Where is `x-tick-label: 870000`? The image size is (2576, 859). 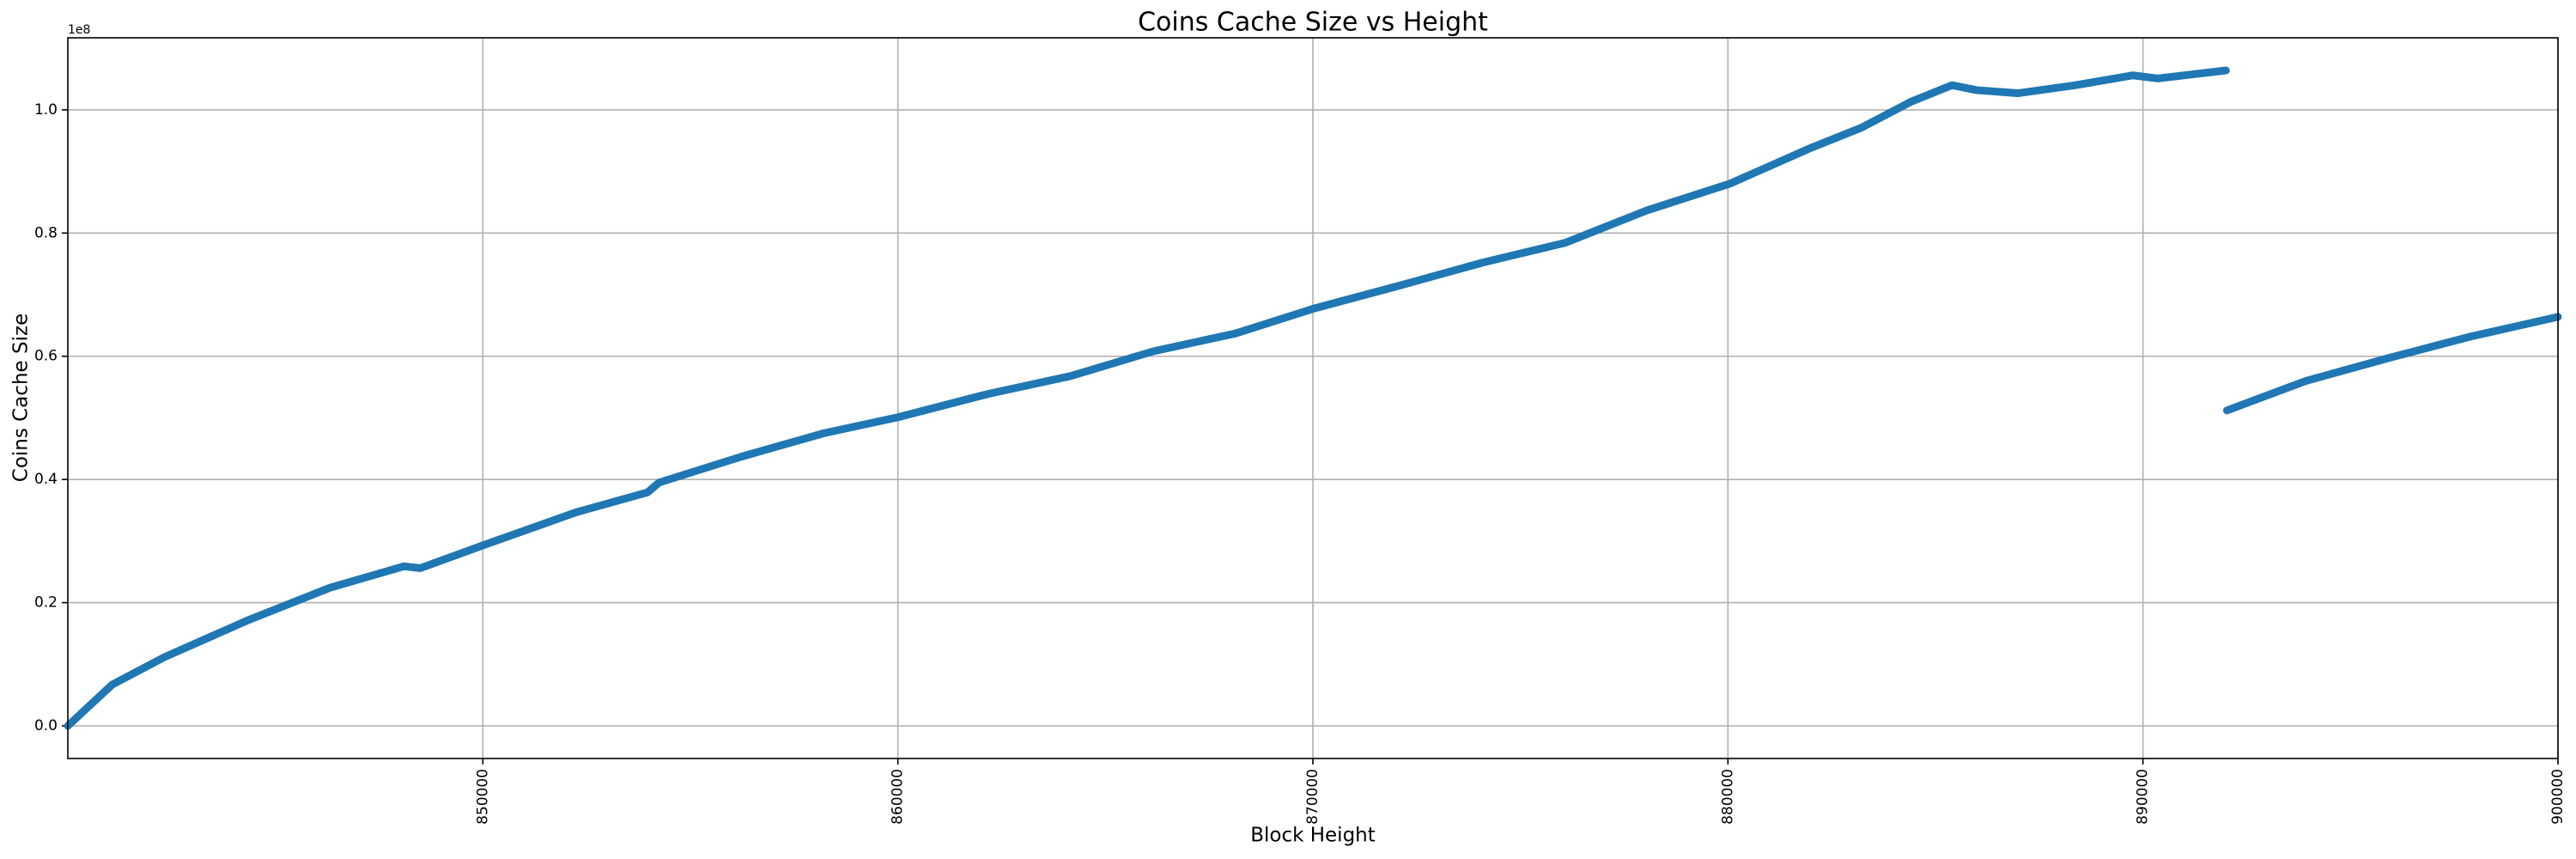
x-tick-label: 870000 is located at coordinates (1312, 797).